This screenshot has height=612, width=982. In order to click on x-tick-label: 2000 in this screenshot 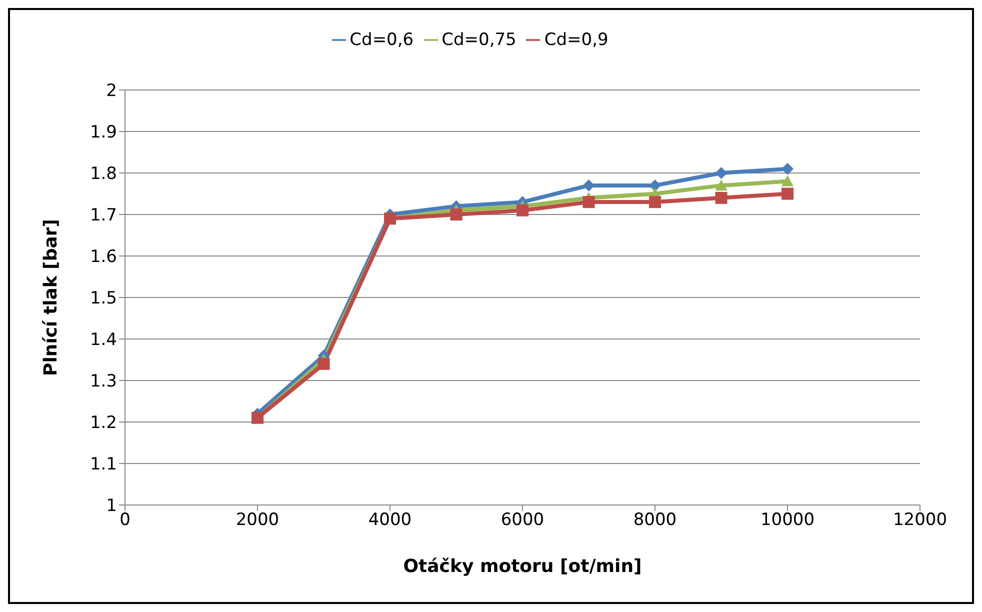, I will do `click(258, 520)`.